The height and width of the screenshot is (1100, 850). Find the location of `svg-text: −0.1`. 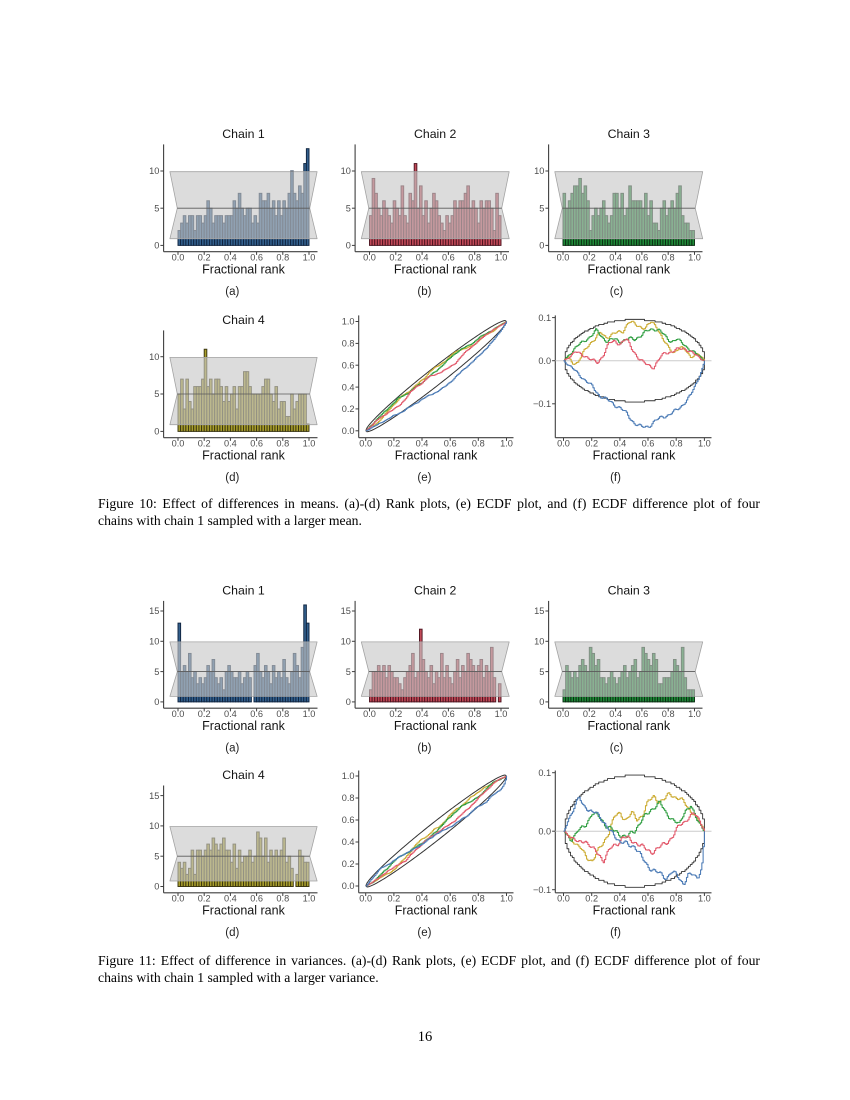

svg-text: −0.1 is located at coordinates (542, 404).